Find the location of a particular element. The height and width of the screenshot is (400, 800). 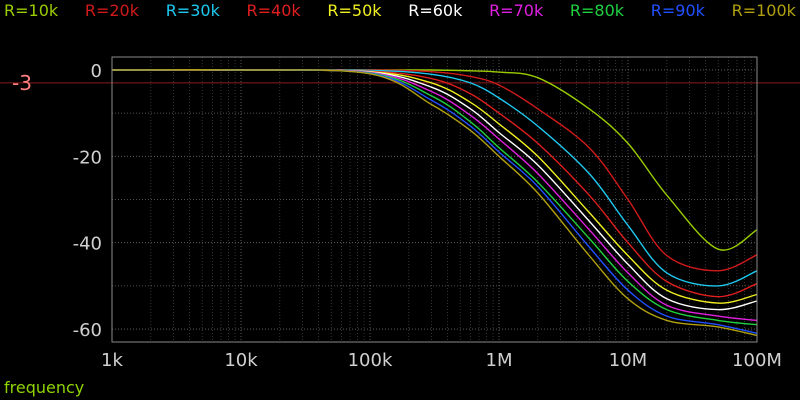

legend-entry: R=80k is located at coordinates (597, 10).